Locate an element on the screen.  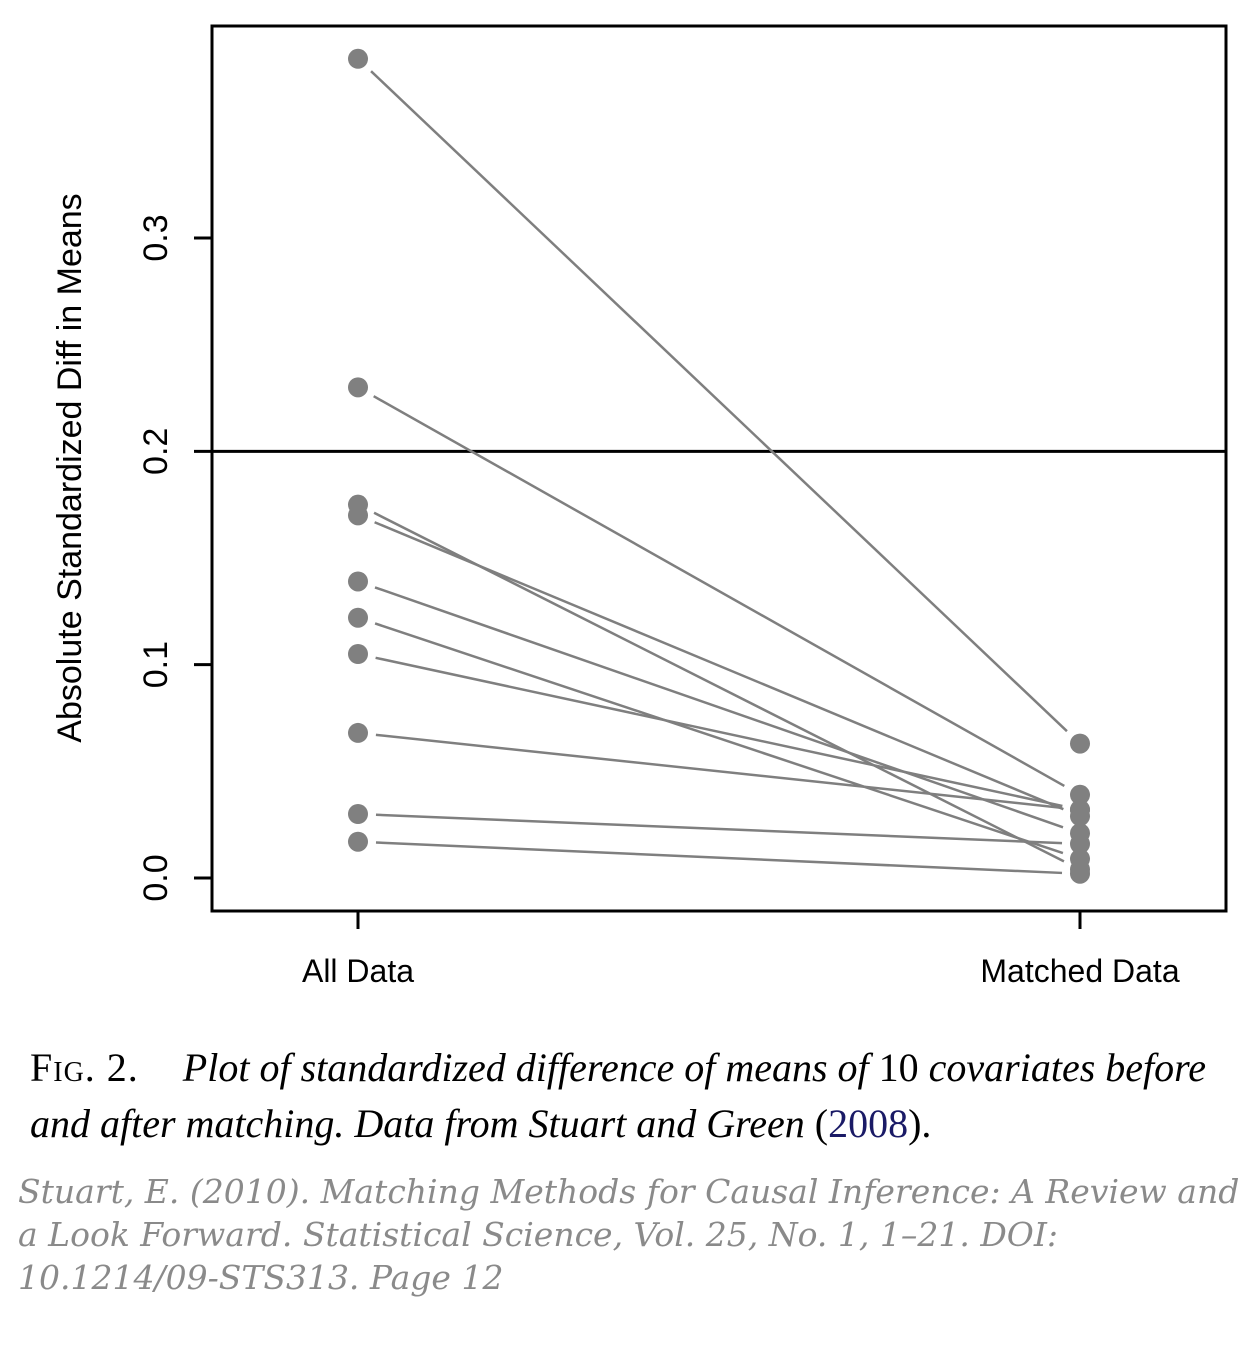
data-point-covariate-8-matched is located at coordinates (1080, 809).